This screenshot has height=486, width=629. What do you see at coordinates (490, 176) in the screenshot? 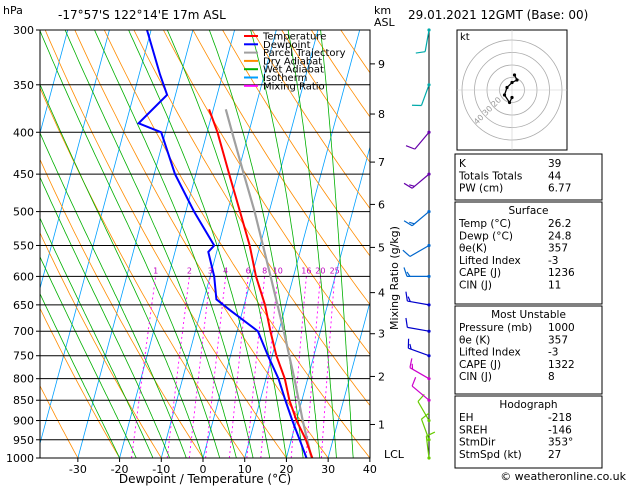
I see `index-label: Totals Totals` at bounding box center [490, 176].